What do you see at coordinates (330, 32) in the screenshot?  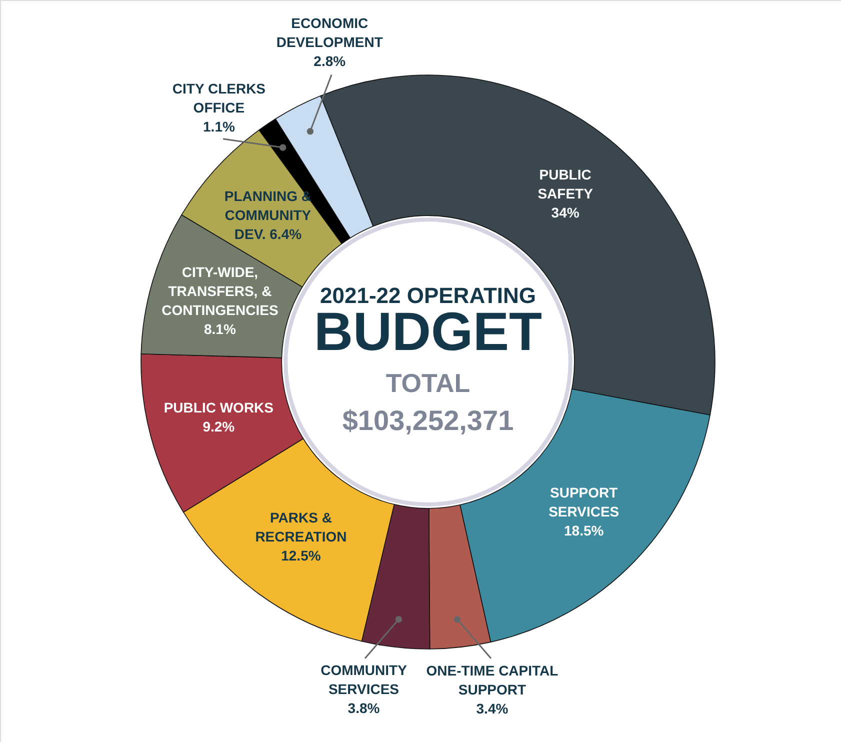 I see `slice-label: ECONOMIC DEVELOPMENT` at bounding box center [330, 32].